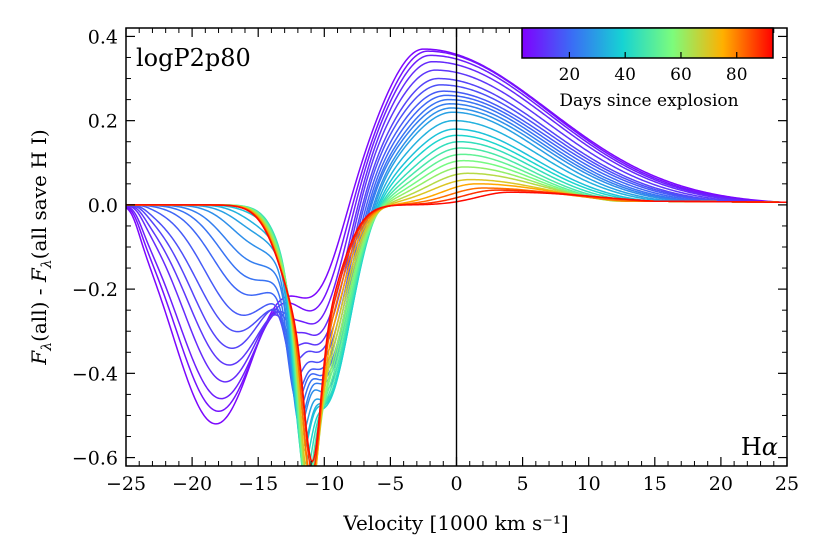 The width and height of the screenshot is (830, 554). Describe the element at coordinates (193, 58) in the screenshot. I see `model-label: logP2p80` at that location.